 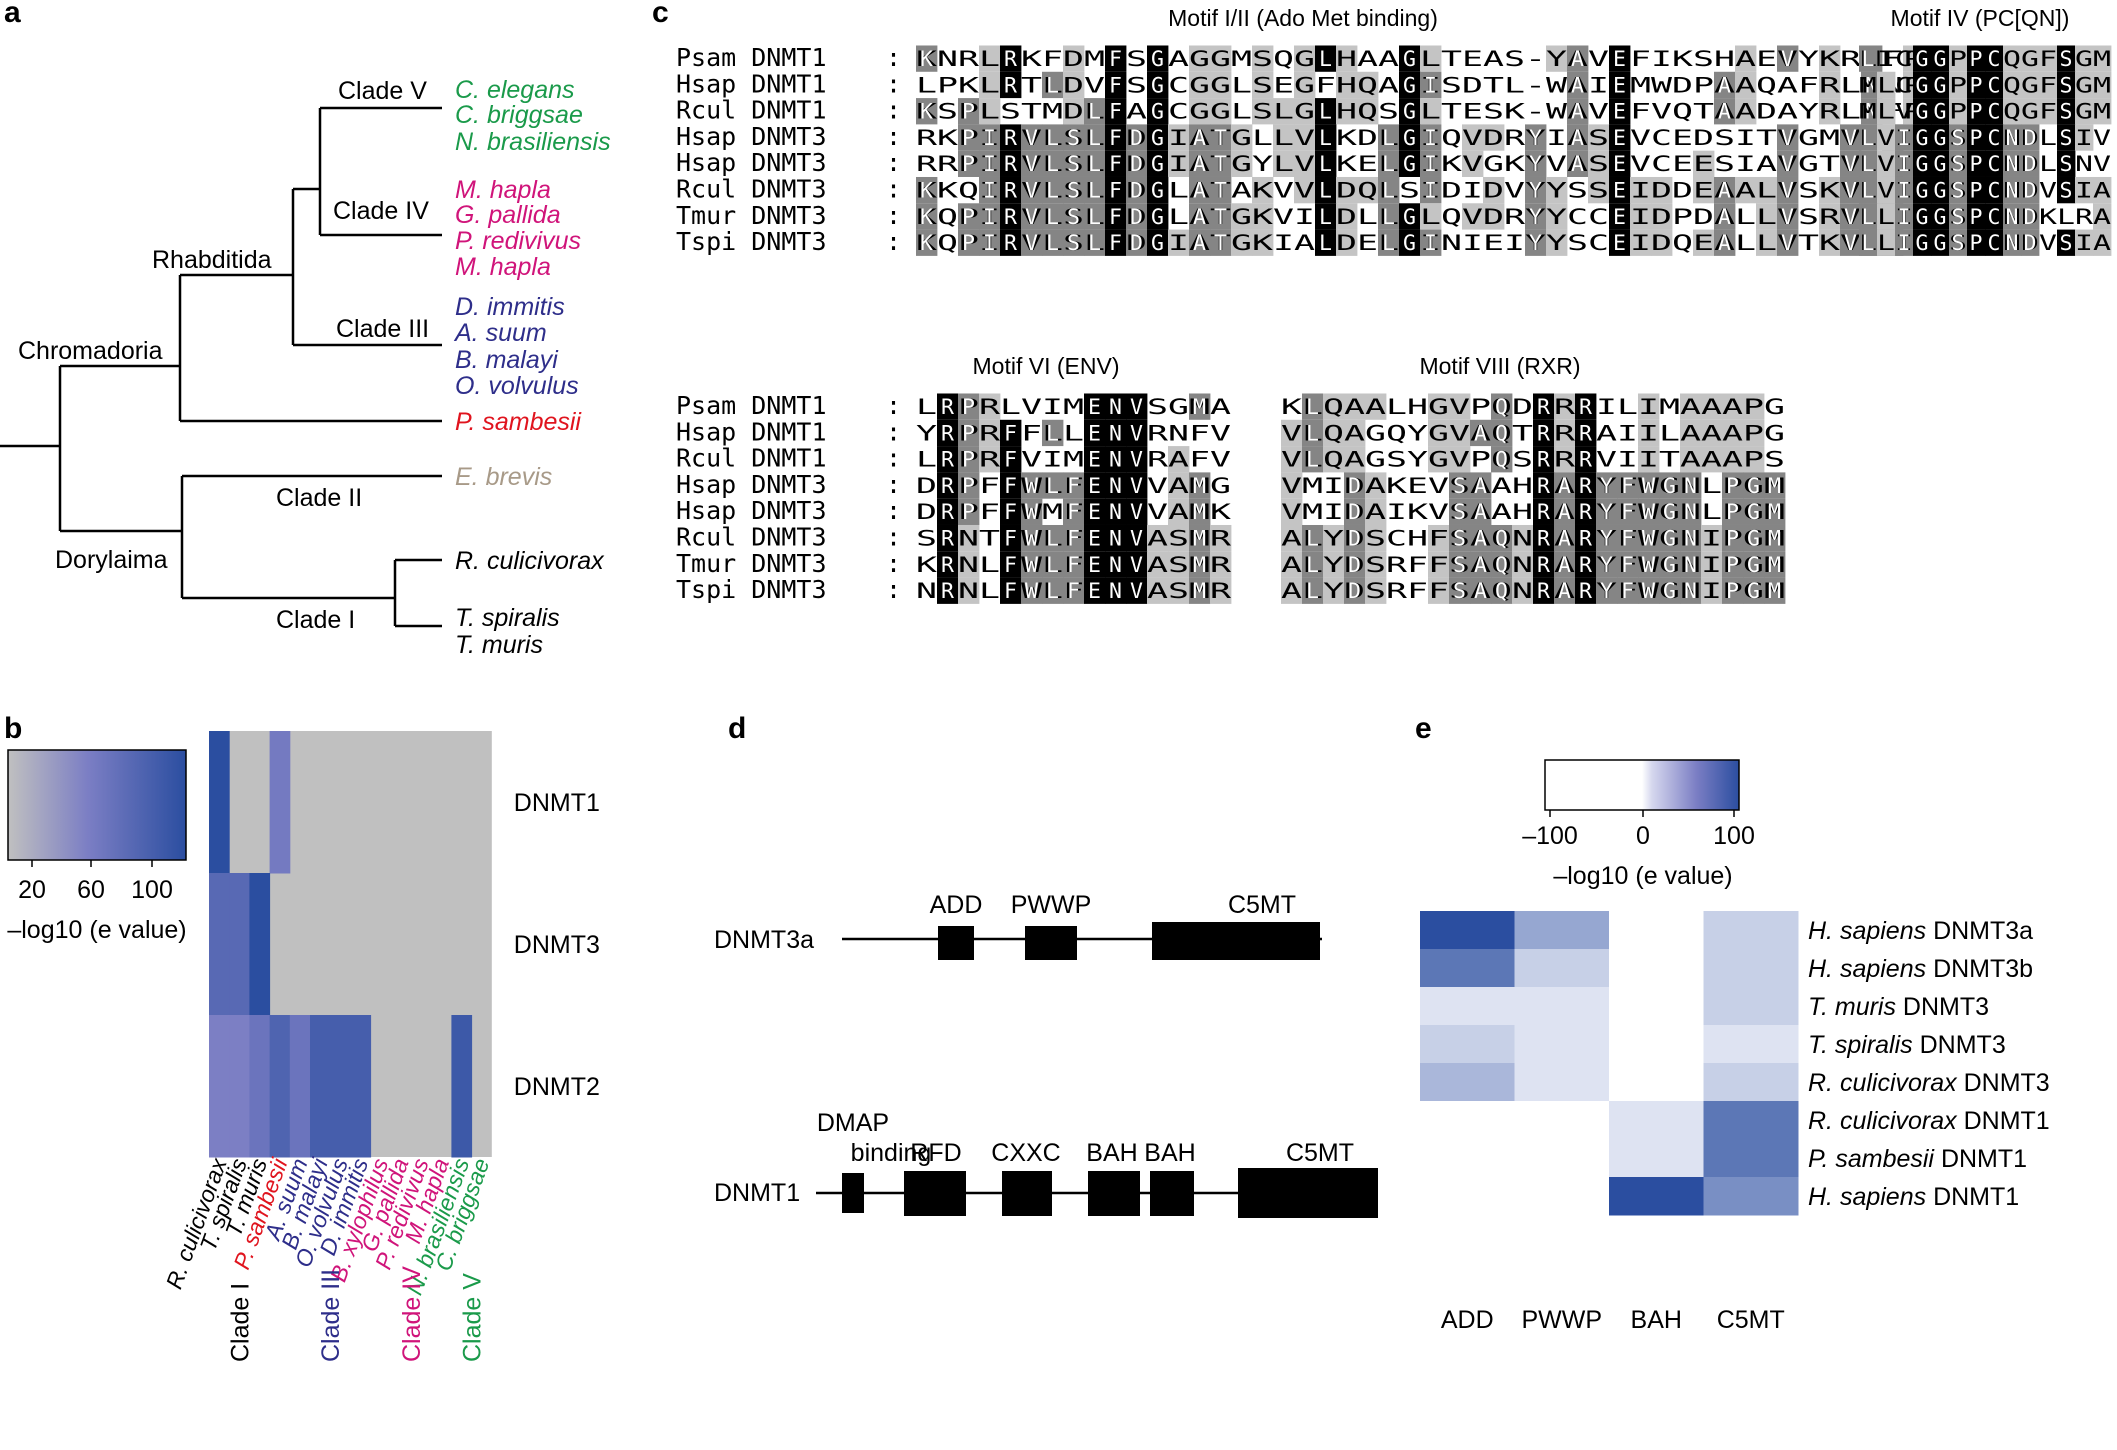 What do you see at coordinates (1031, 164) in the screenshot?
I see `residue-highlight: V` at bounding box center [1031, 164].